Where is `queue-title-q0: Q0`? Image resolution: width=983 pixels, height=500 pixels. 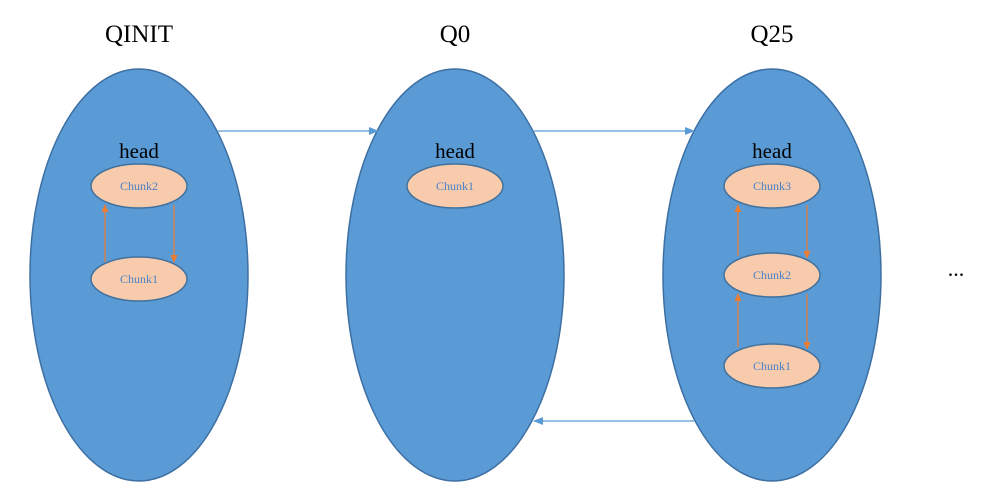
queue-title-q0: Q0 is located at coordinates (455, 34).